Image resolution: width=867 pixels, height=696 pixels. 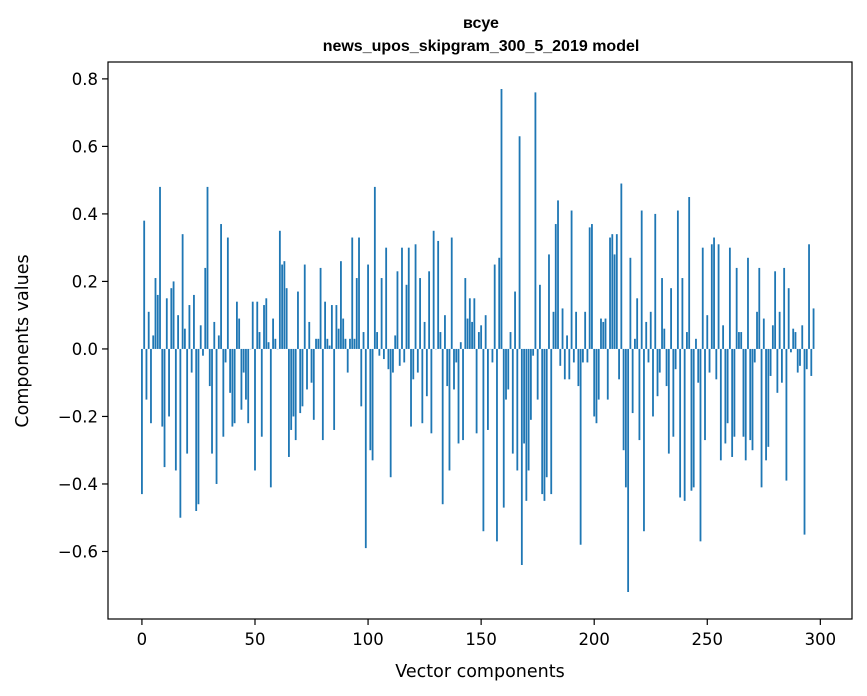 What do you see at coordinates (23, 340) in the screenshot?
I see `y-axis-label: Components values` at bounding box center [23, 340].